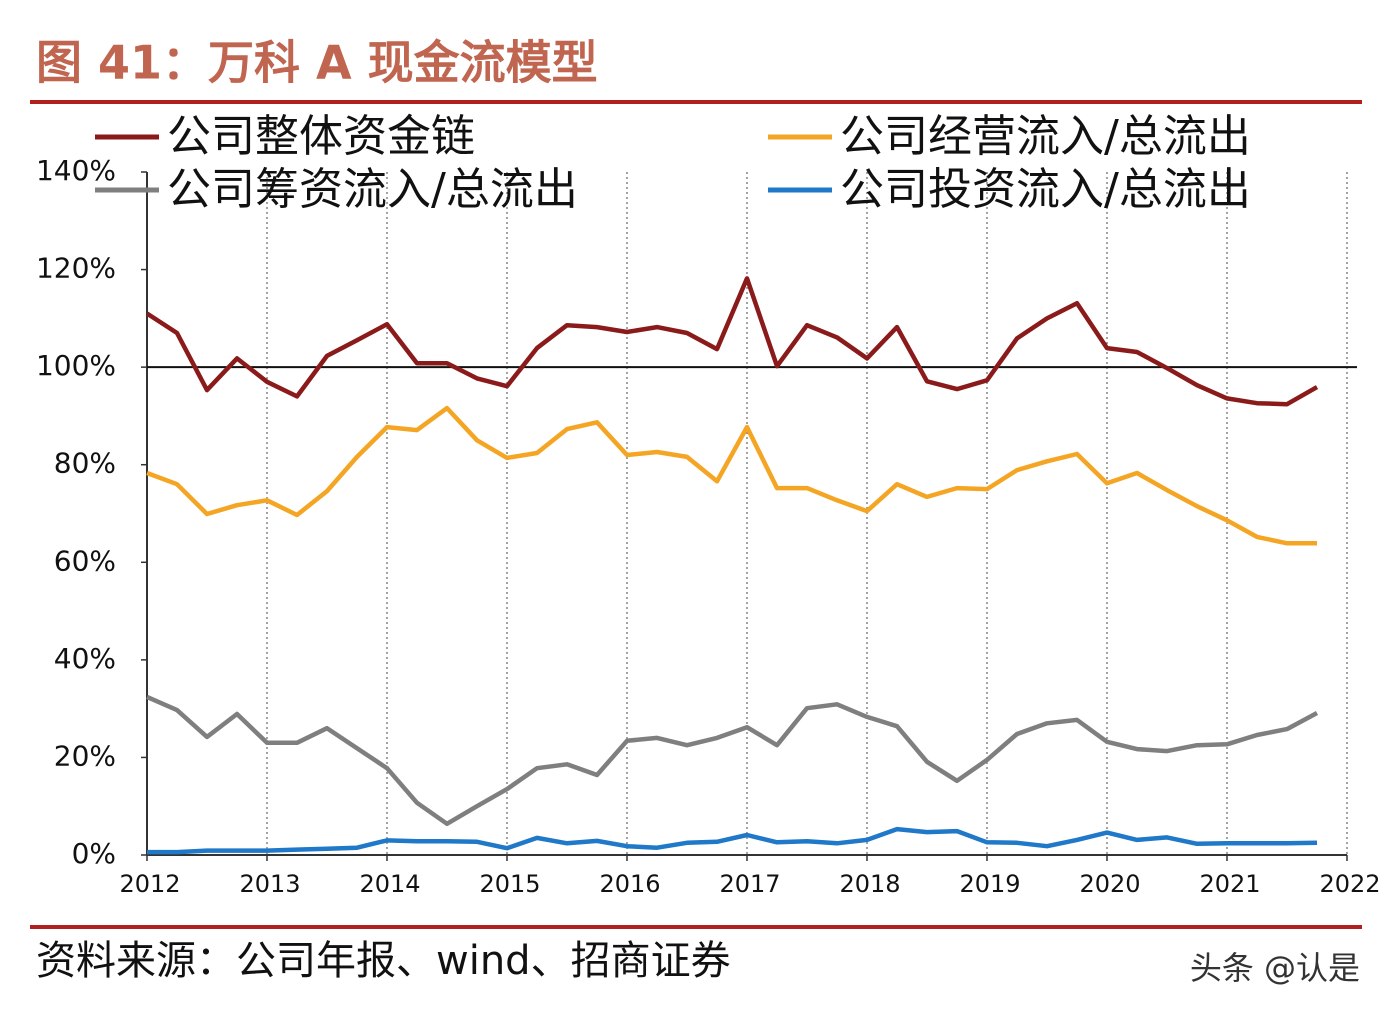 The image size is (1390, 1018). What do you see at coordinates (1045, 189) in the screenshot?
I see `legend-label: 公司投资流入/总流出` at bounding box center [1045, 189].